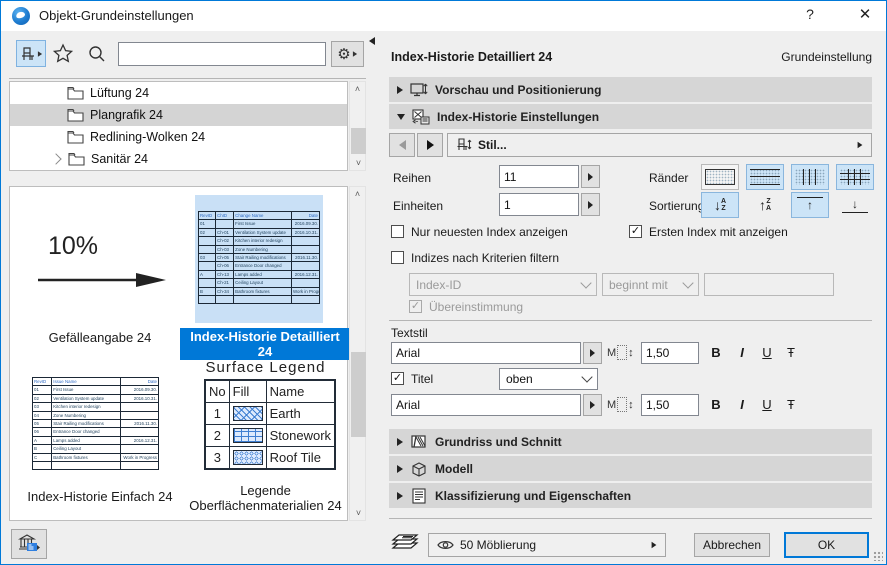  Describe the element at coordinates (865, 14) in the screenshot. I see `close-button: ✕` at that location.